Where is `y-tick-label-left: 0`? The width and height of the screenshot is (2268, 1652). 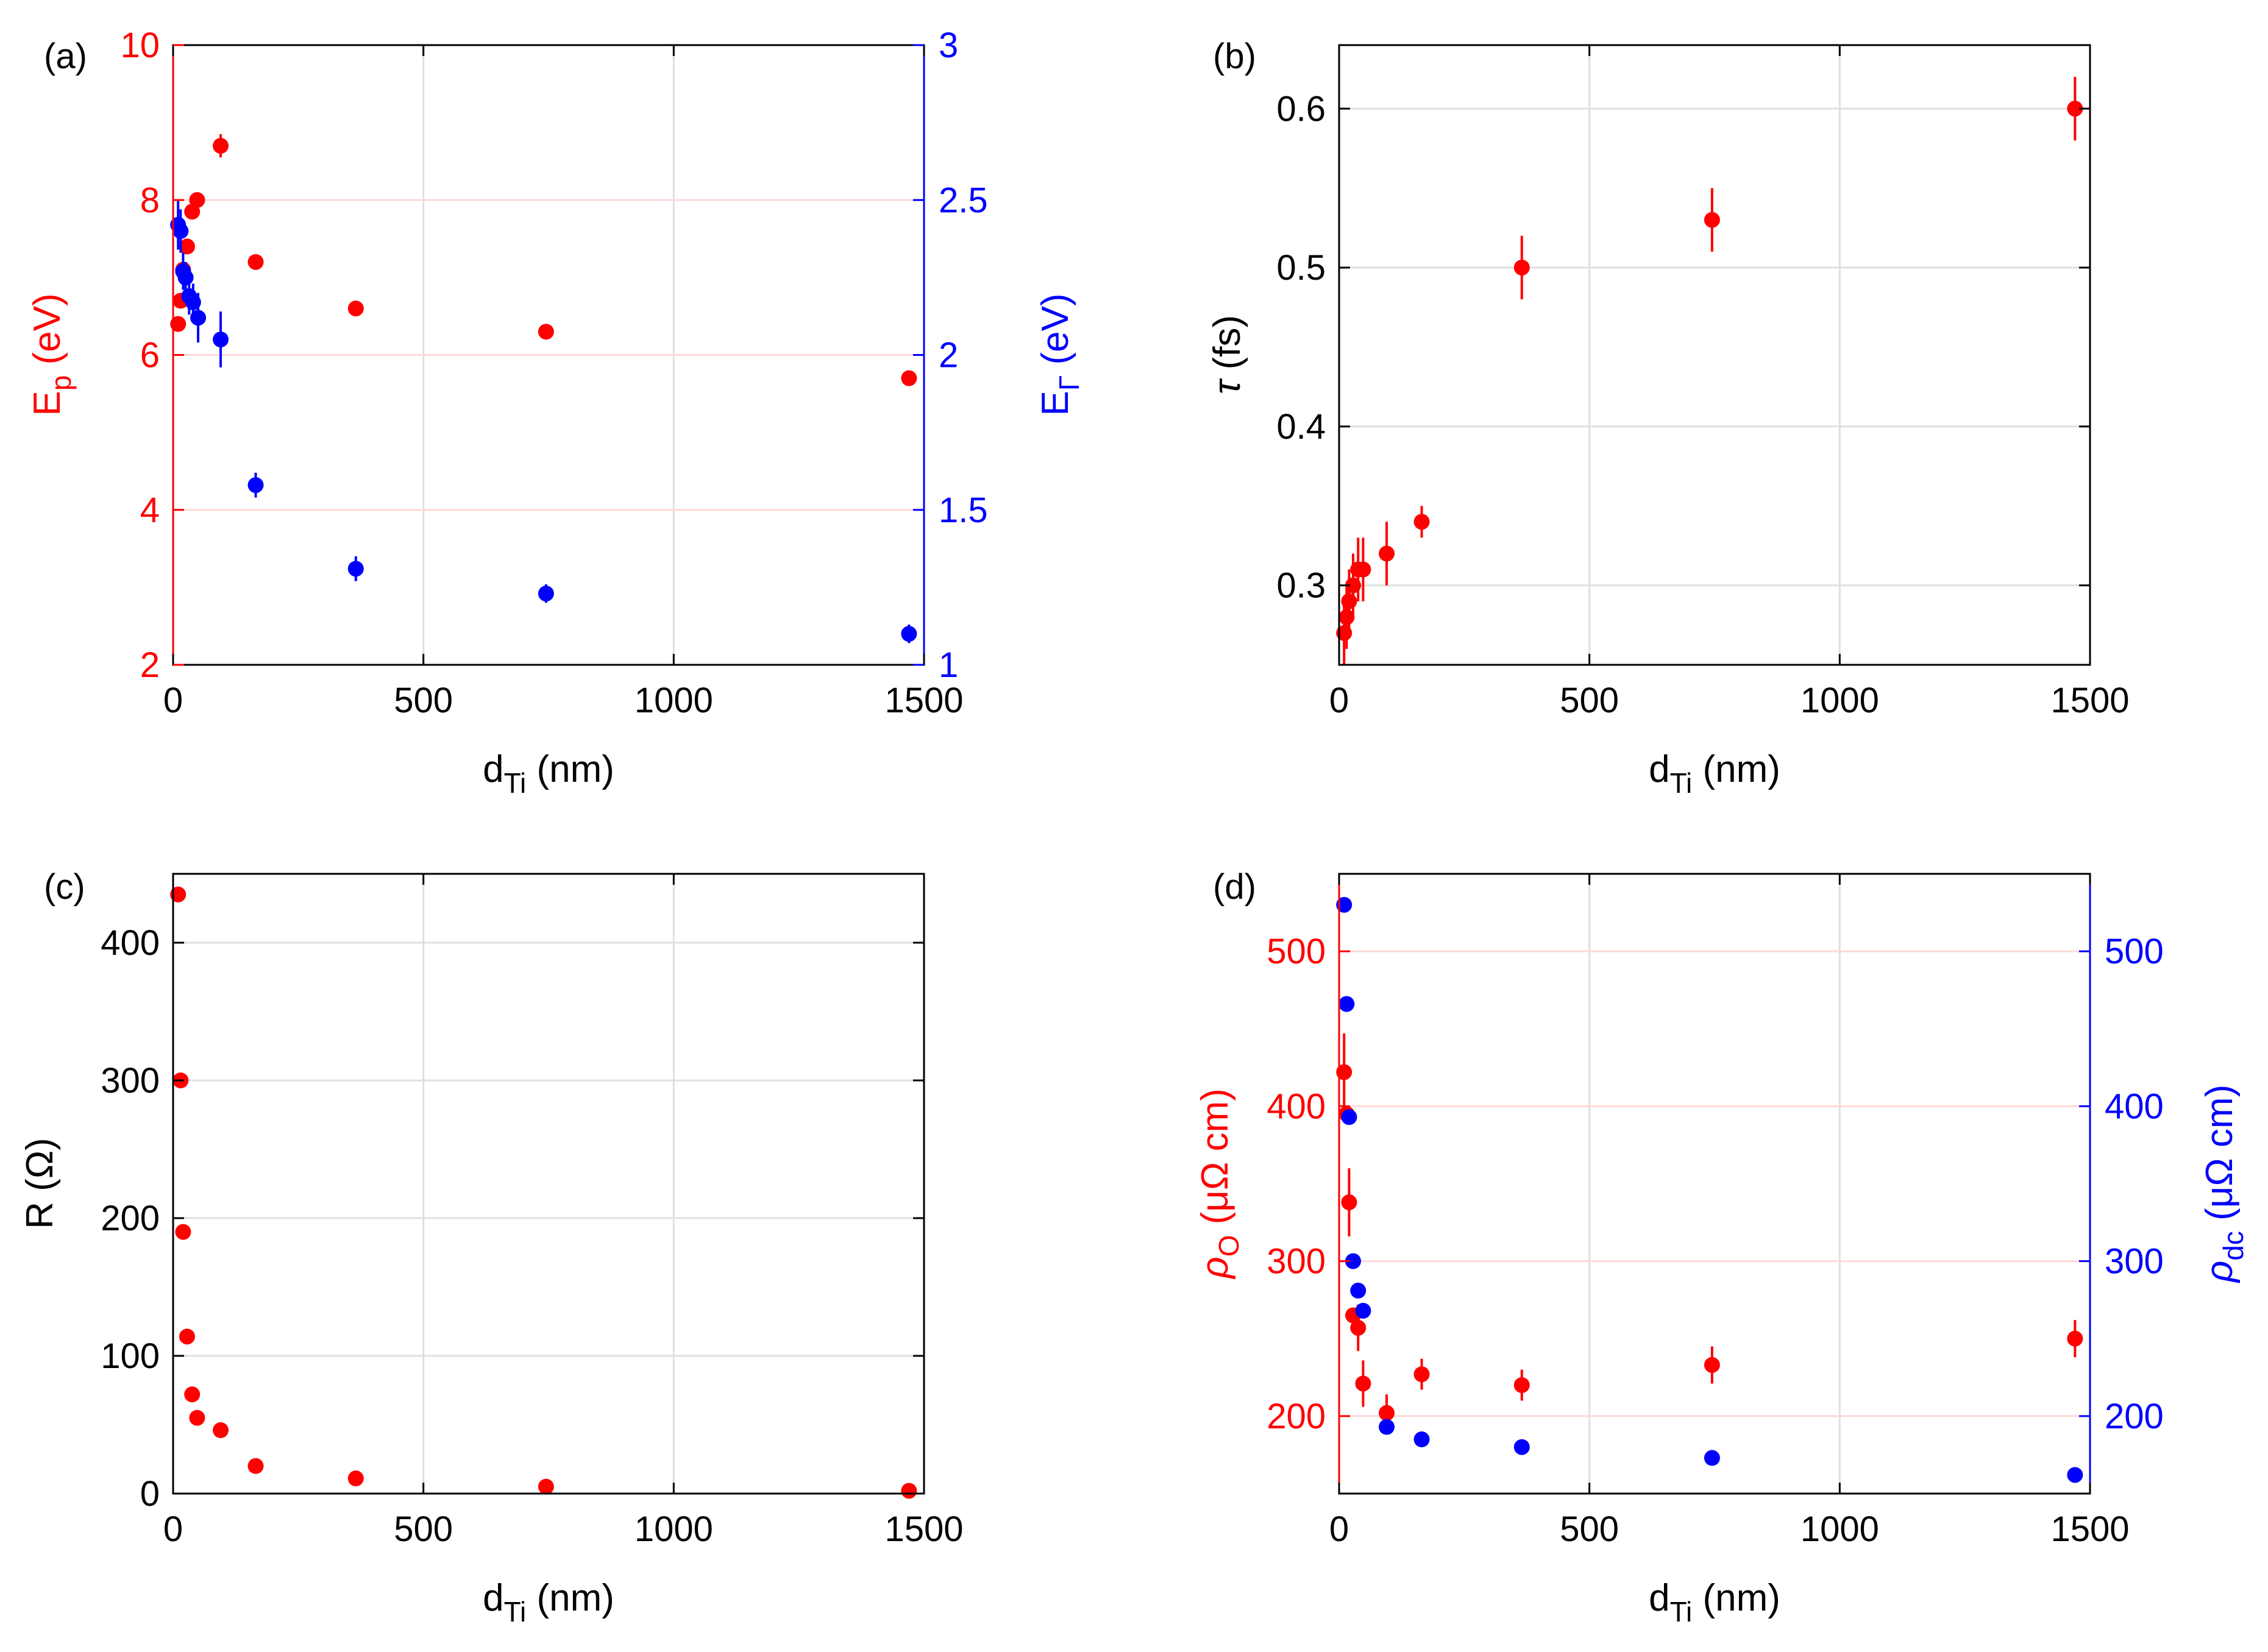
y-tick-label-left: 0 is located at coordinates (150, 1494).